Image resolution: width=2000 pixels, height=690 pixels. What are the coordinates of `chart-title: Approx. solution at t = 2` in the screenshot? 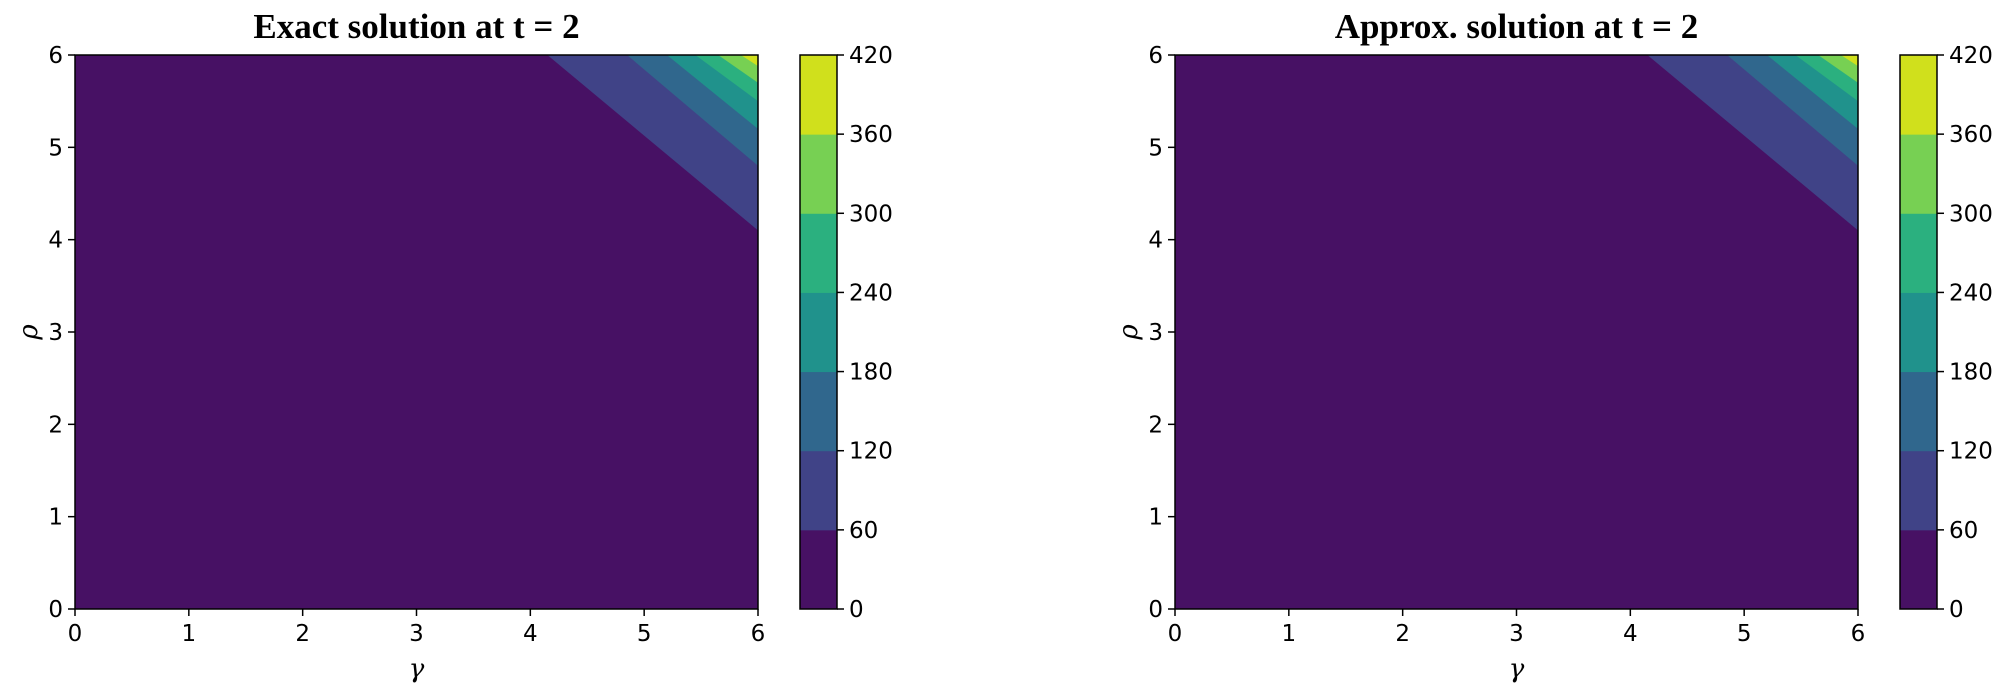 It's located at (1517, 26).